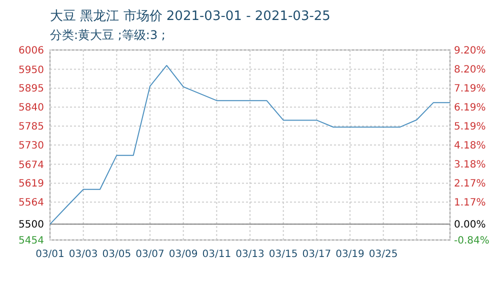 The width and height of the screenshot is (500, 300). I want to click on y2-tick-label: 1.17%, so click(470, 202).